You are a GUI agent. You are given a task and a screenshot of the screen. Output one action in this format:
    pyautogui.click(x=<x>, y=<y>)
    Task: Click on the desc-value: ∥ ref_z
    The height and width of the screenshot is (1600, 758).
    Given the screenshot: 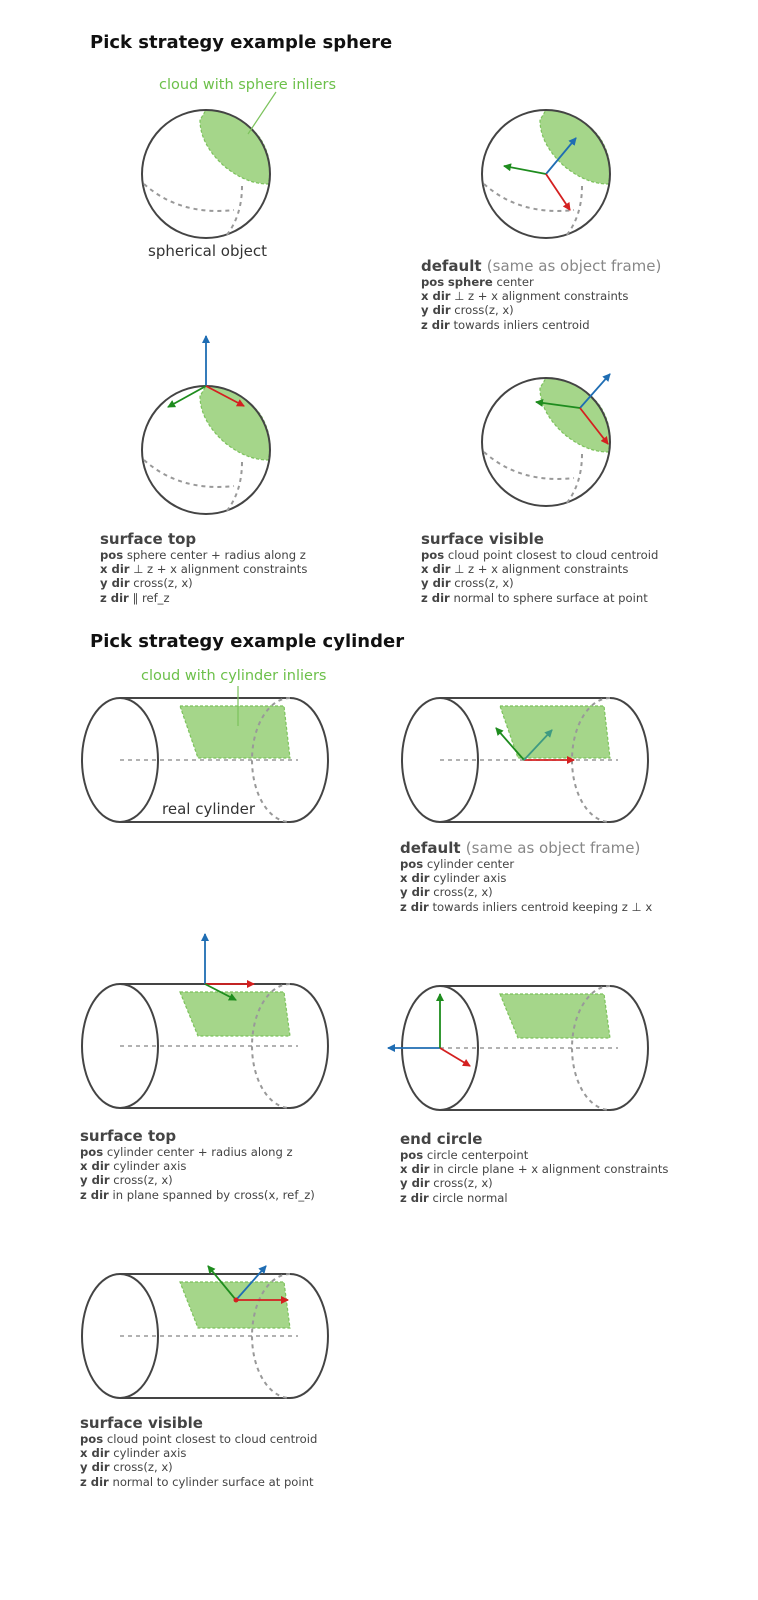 What is the action you would take?
    pyautogui.click(x=151, y=597)
    